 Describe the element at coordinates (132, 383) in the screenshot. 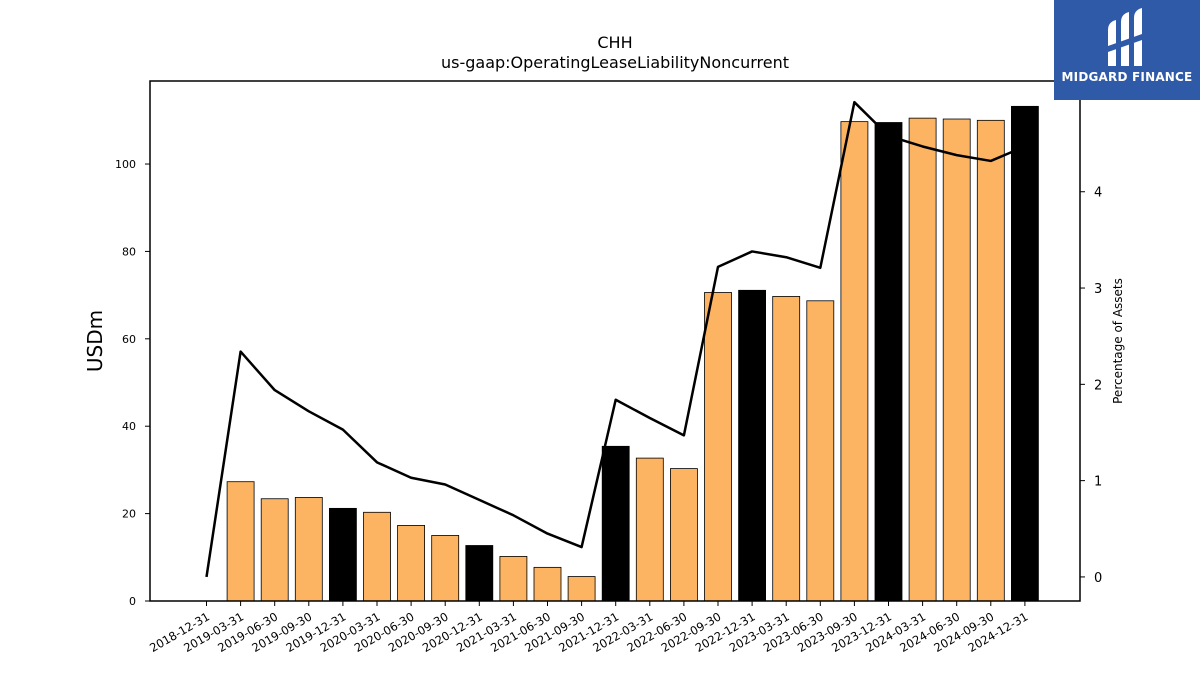

I see `left-axis-ticks: 0 20 40 60 80 100` at that location.